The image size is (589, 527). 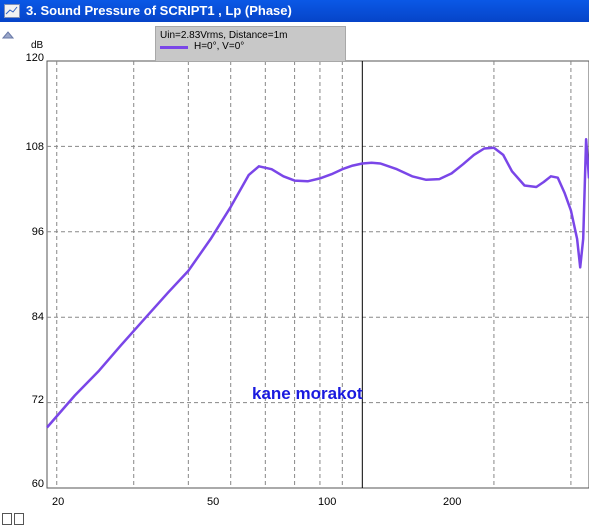 I want to click on watermark-text: kane morakot, so click(x=307, y=393).